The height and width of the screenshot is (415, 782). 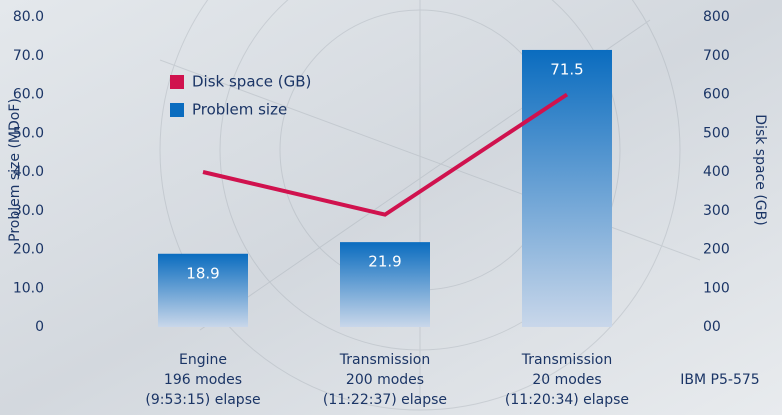 What do you see at coordinates (712, 327) in the screenshot?
I see `y2-tick-label: 00` at bounding box center [712, 327].